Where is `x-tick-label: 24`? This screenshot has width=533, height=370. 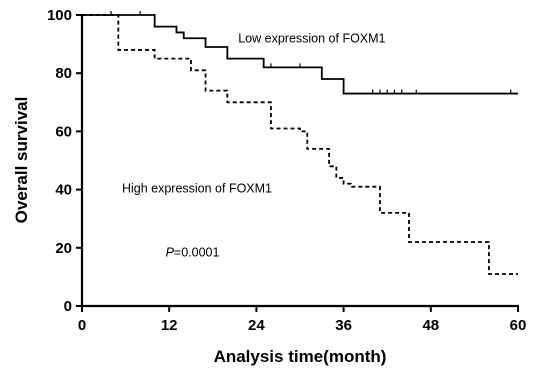 x-tick-label: 24 is located at coordinates (256, 325).